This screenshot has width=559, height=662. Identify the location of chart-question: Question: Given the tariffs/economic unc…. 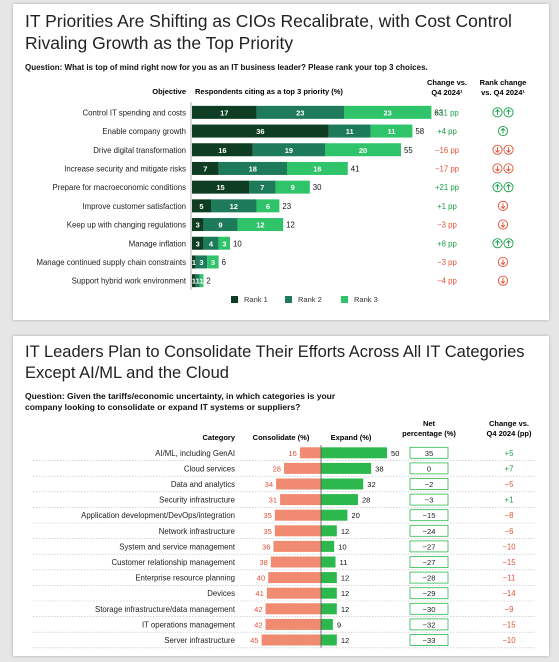
(180, 396).